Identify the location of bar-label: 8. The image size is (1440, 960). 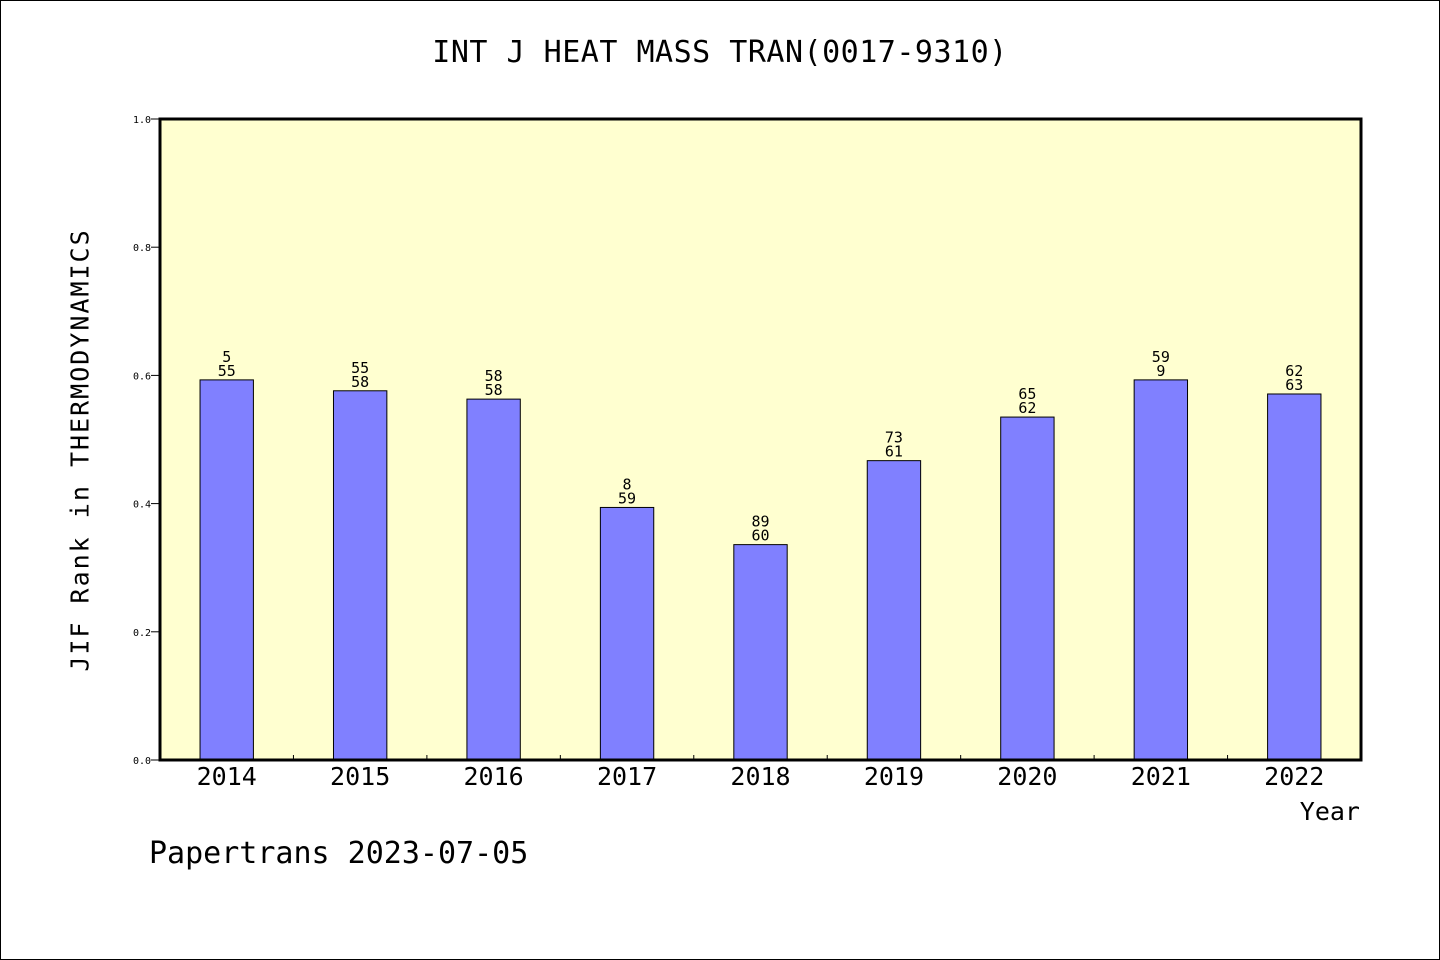
(627, 484).